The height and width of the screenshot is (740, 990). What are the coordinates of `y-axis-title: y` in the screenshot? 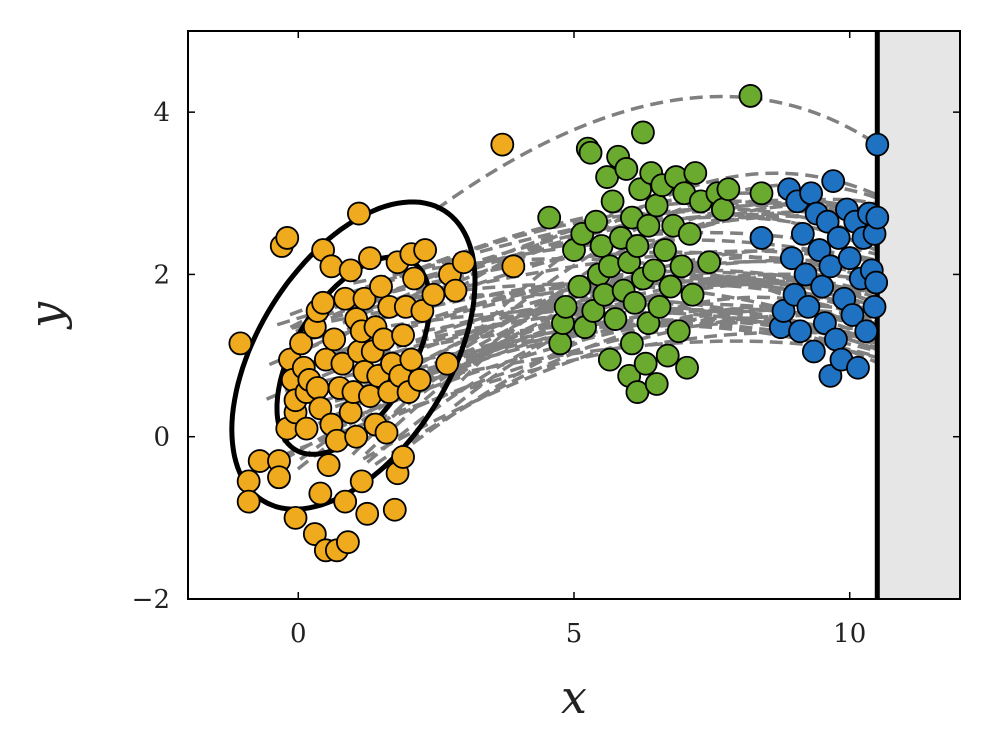 It's located at (46, 315).